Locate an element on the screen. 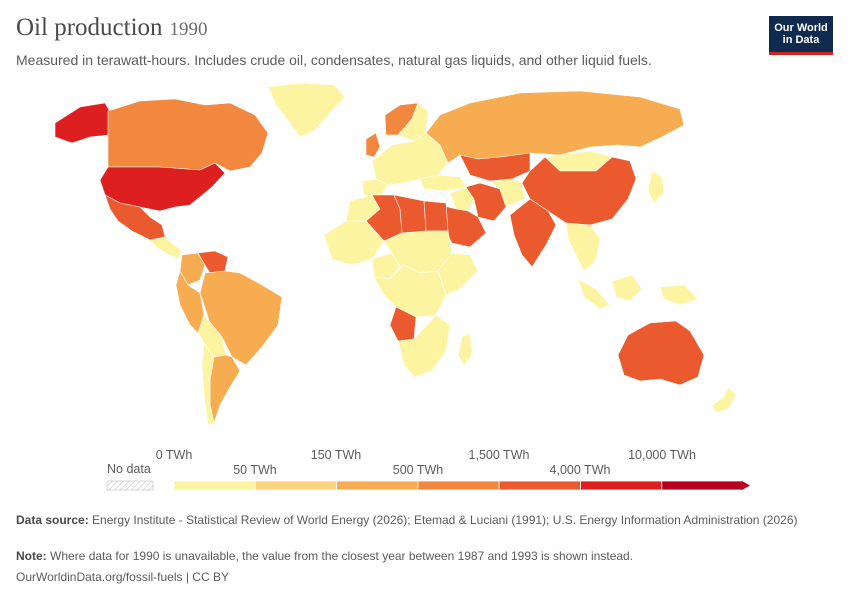  legend-arrow is located at coordinates (746, 485).